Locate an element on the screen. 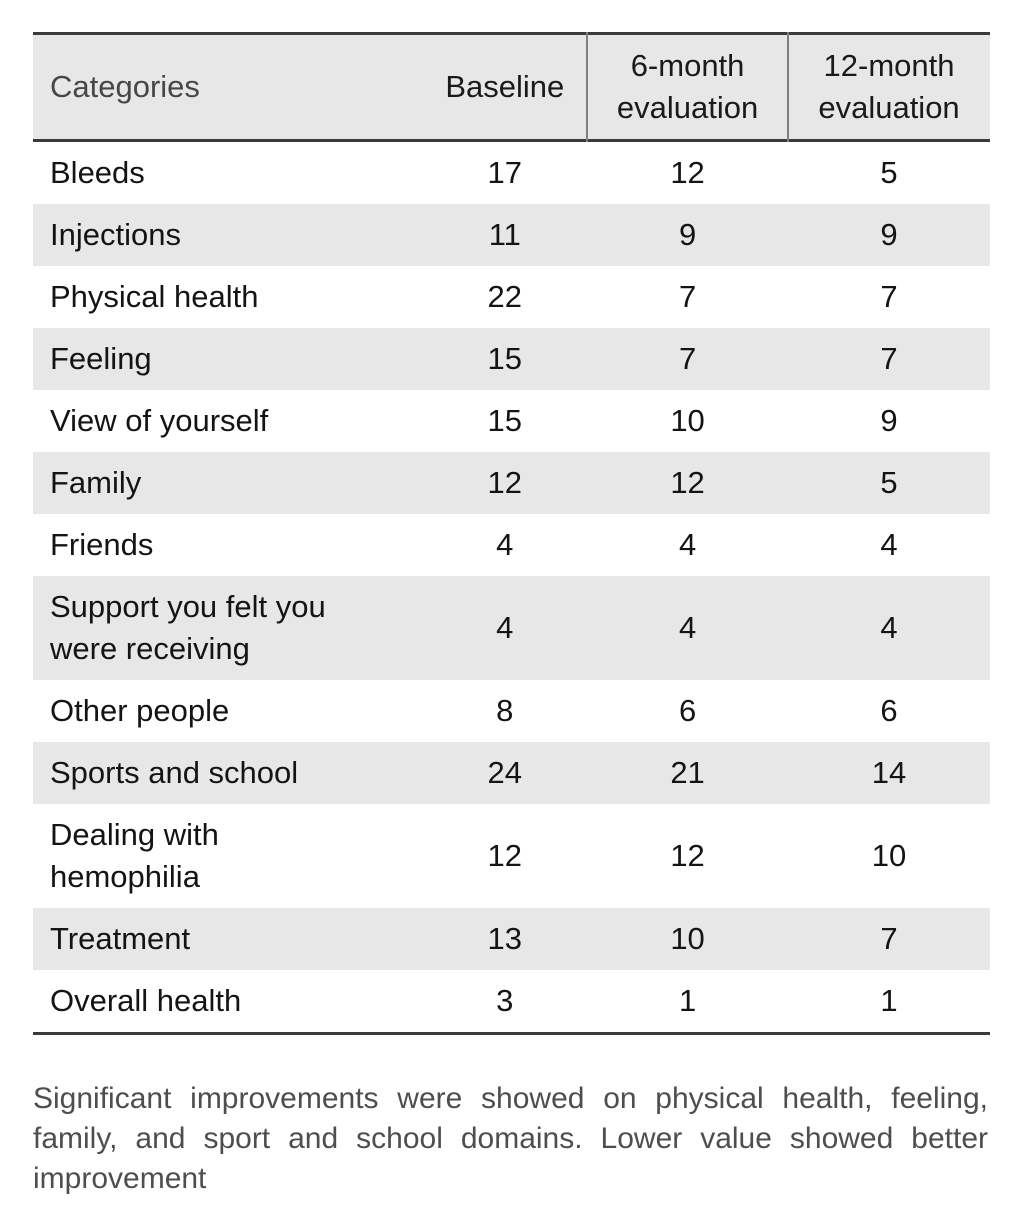 The image size is (1020, 1226). baseline-value-cell: 22 is located at coordinates (505, 296).